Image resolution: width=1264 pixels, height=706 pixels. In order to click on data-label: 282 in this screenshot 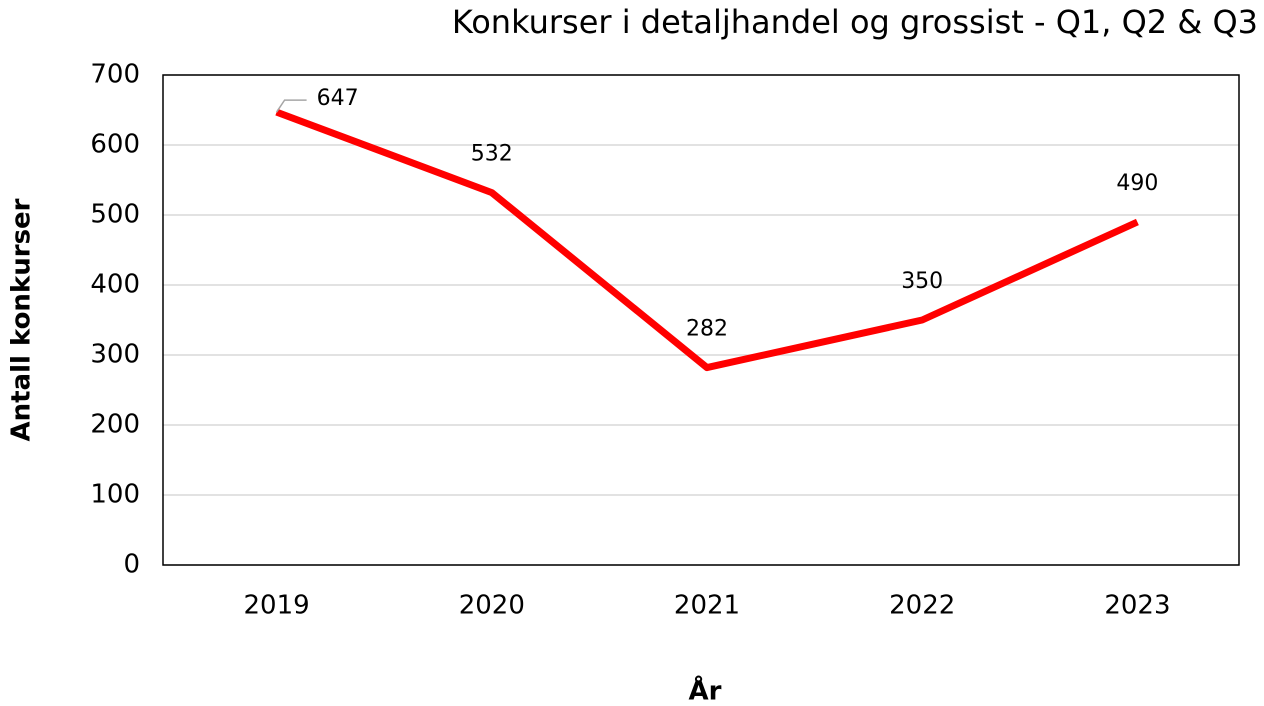, I will do `click(707, 329)`.